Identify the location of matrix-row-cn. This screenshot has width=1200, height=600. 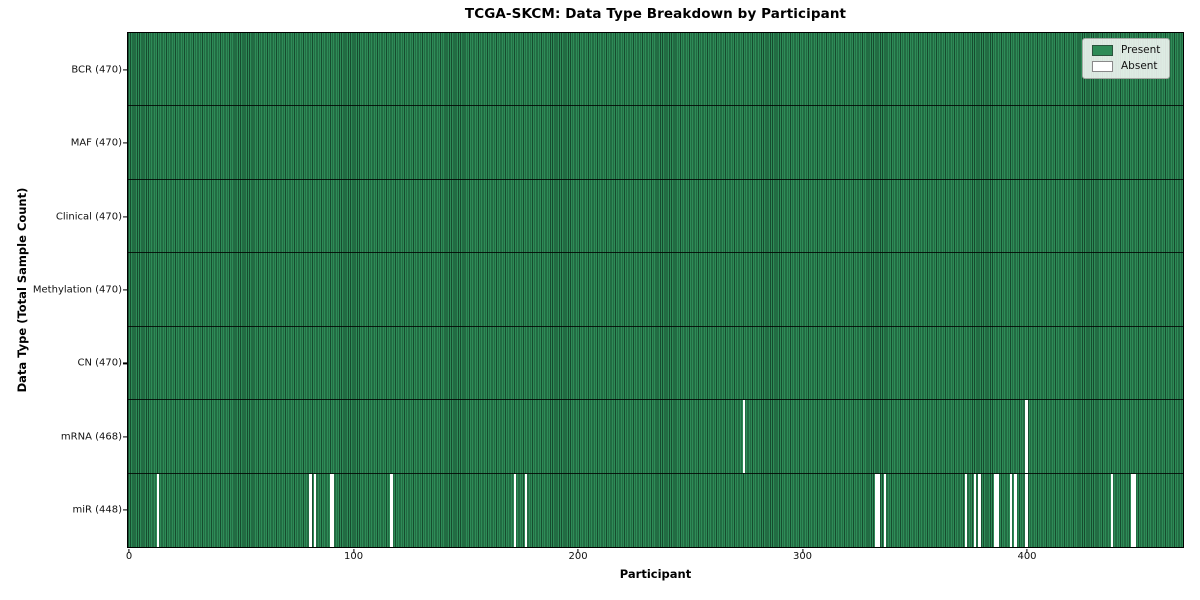
(655, 362).